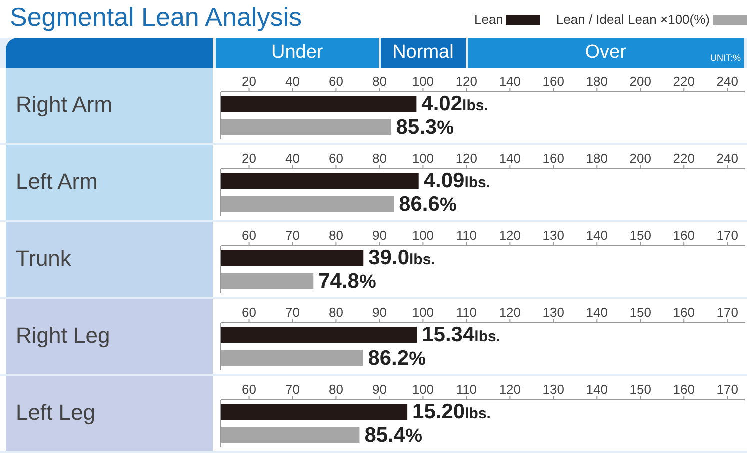 The height and width of the screenshot is (453, 747). Describe the element at coordinates (393, 435) in the screenshot. I see `data-label: 85.4%` at that location.